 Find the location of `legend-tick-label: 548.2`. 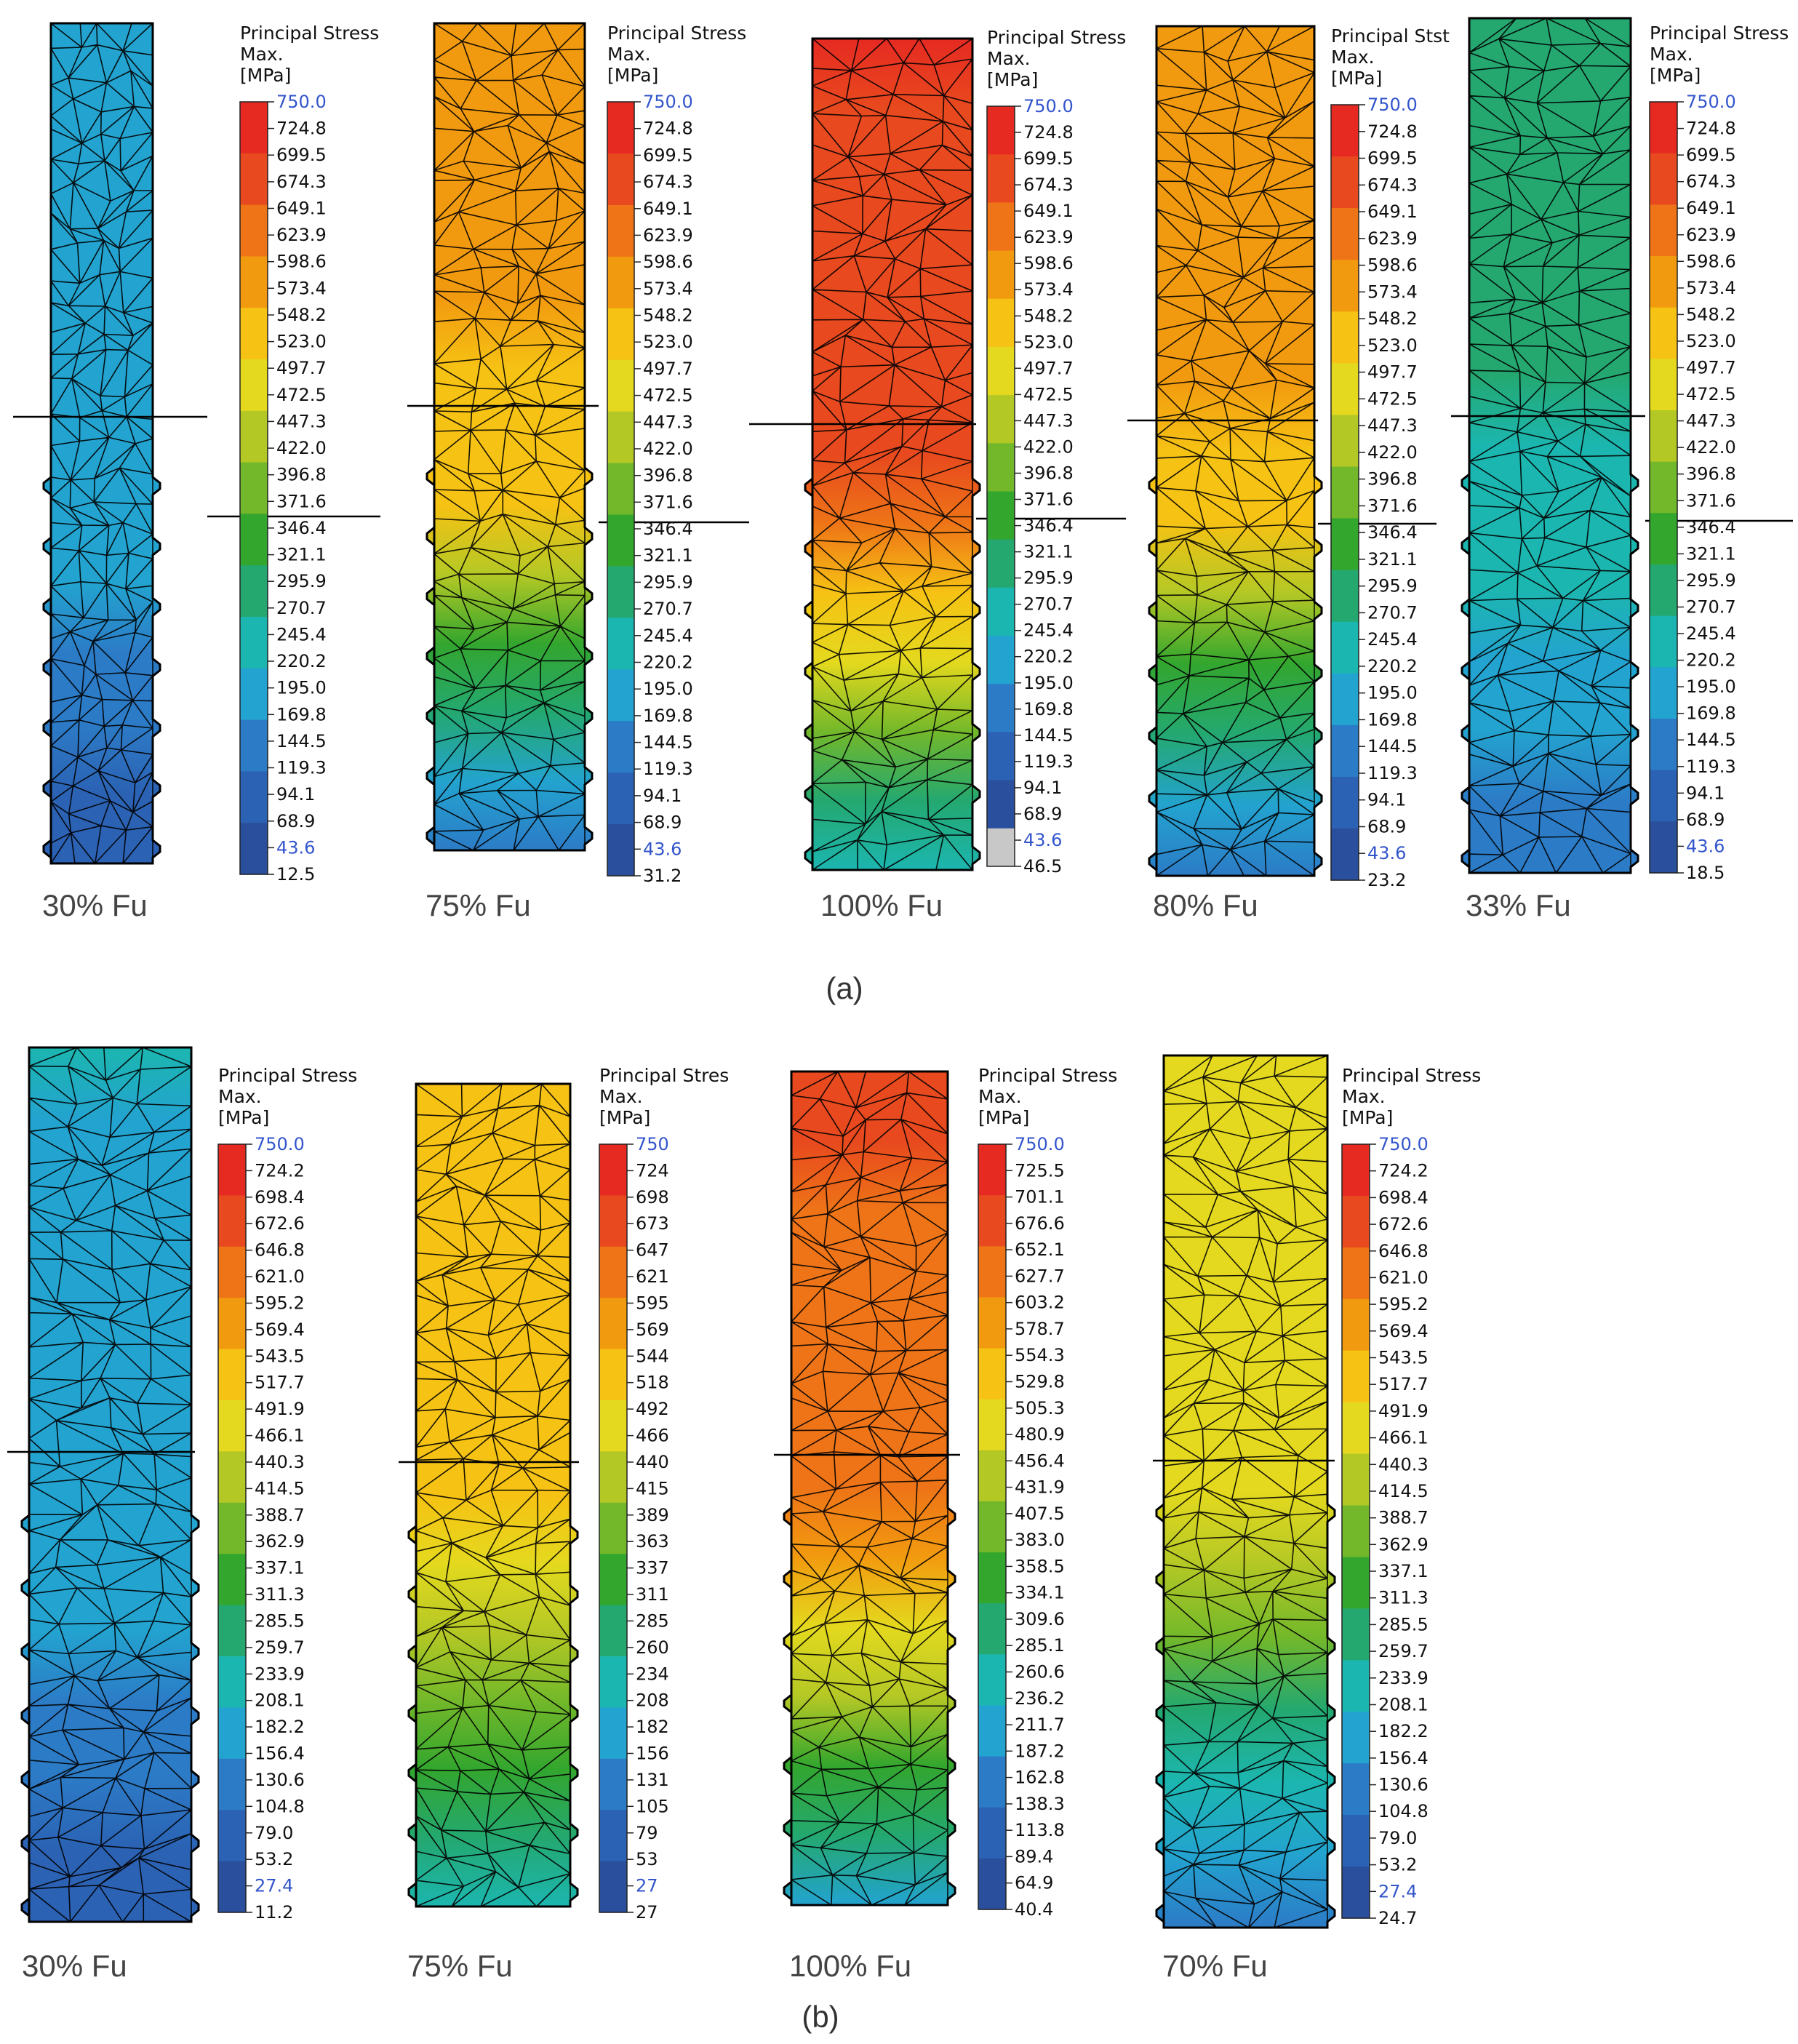

legend-tick-label: 548.2 is located at coordinates (301, 315).